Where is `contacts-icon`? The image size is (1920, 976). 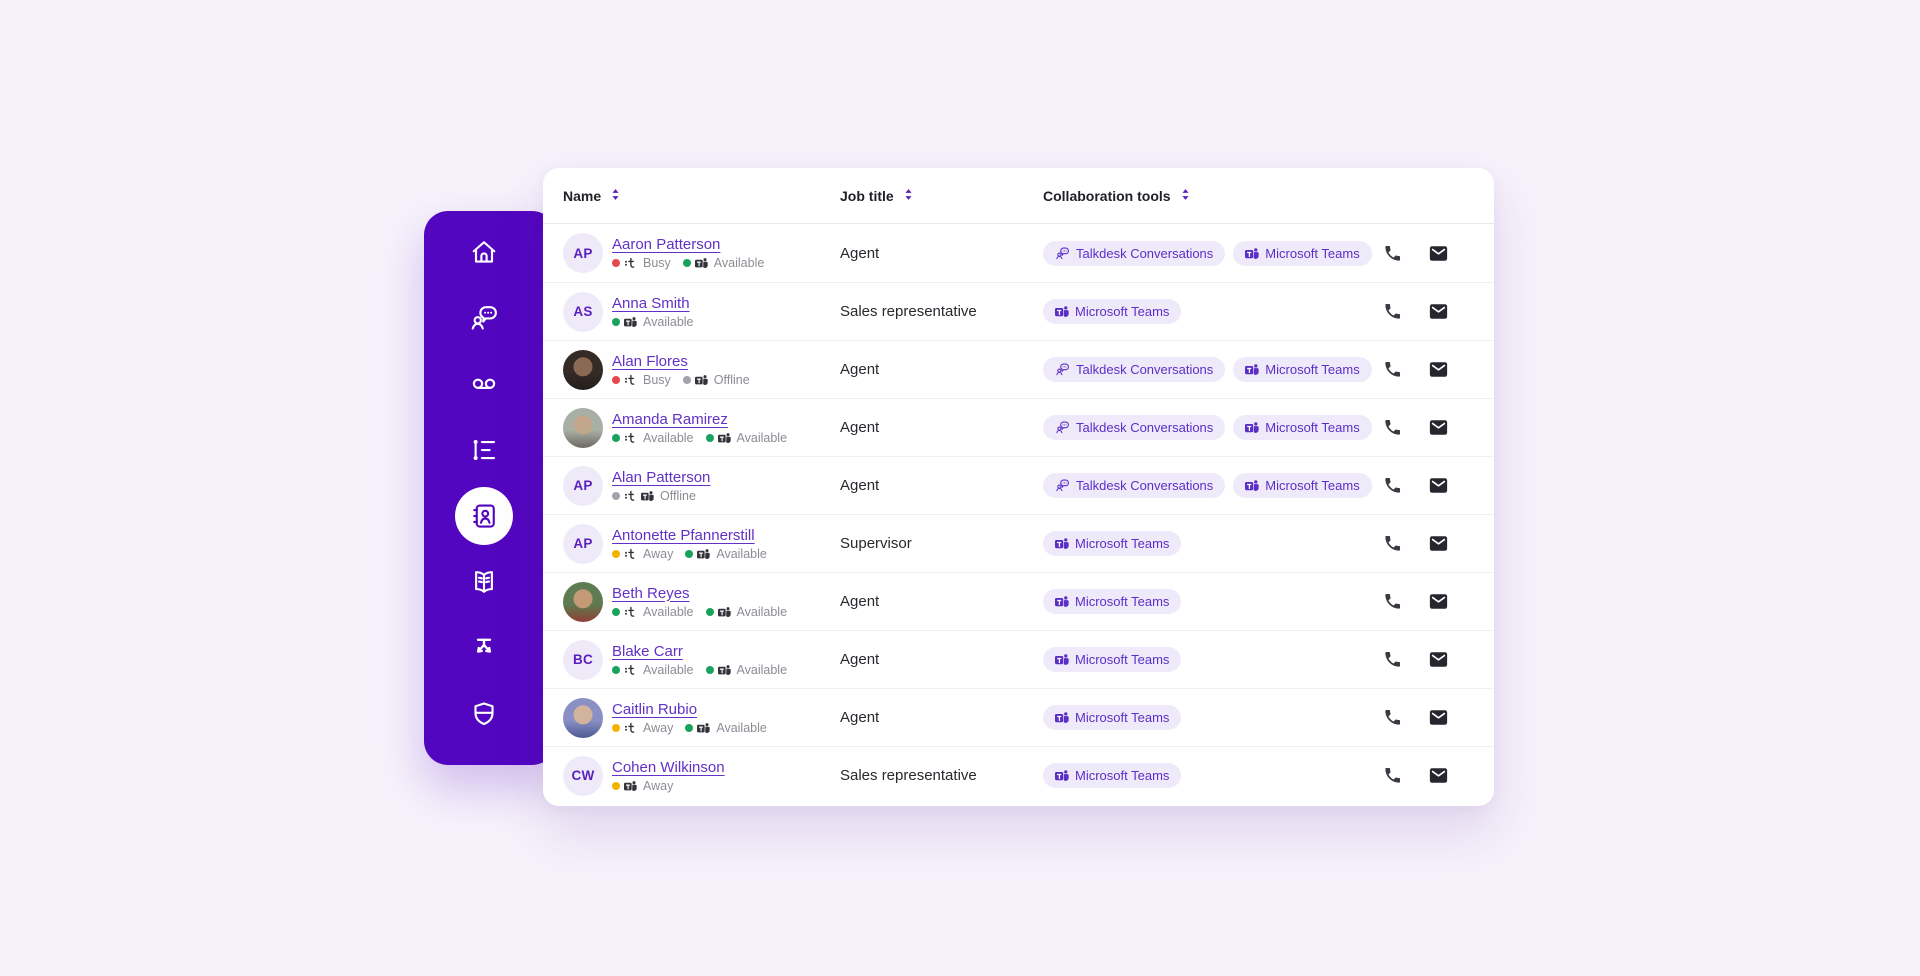
contacts-icon is located at coordinates (483, 516).